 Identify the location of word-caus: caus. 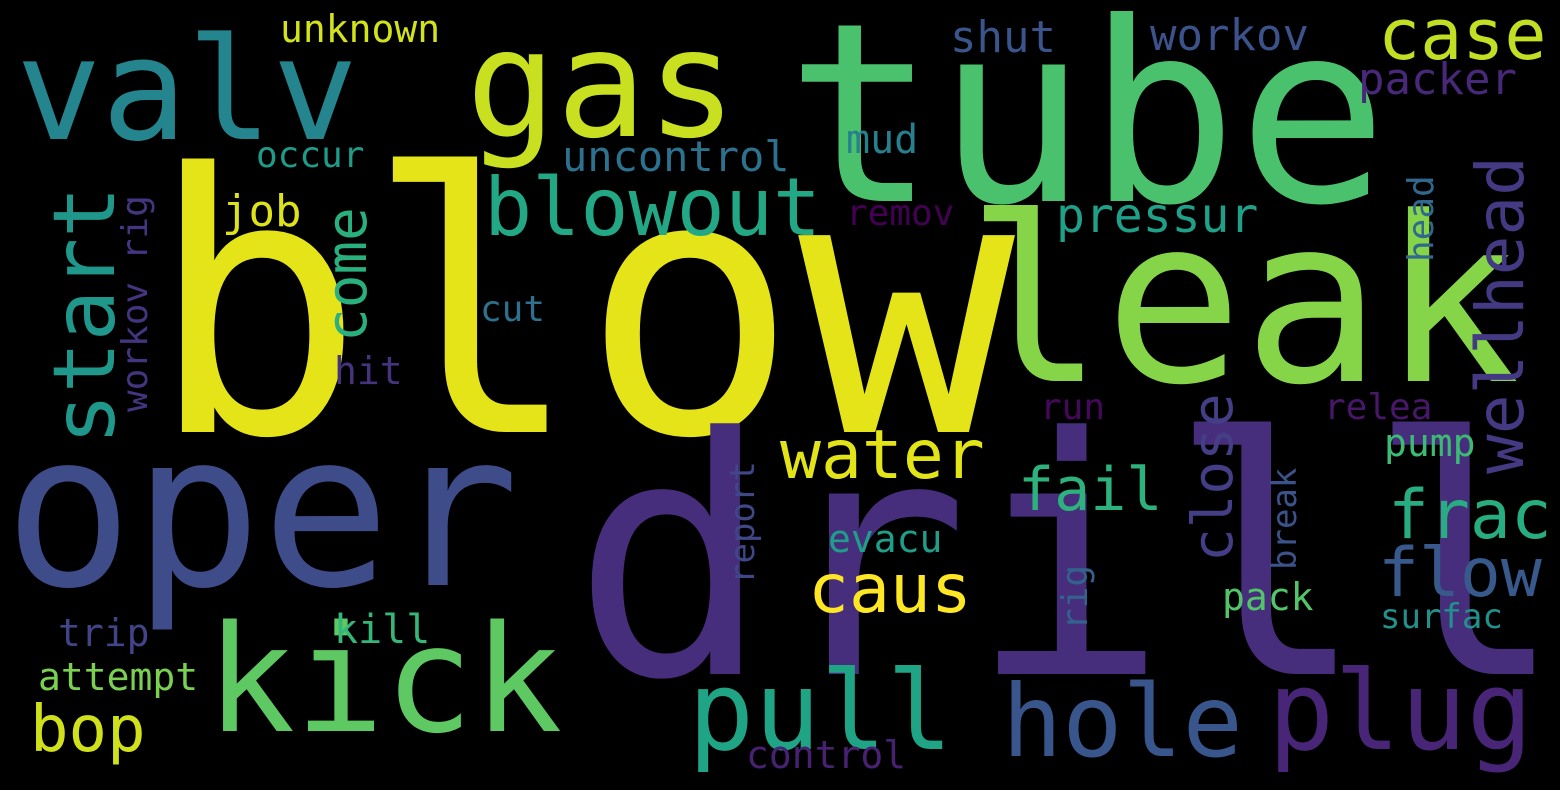
(890, 589).